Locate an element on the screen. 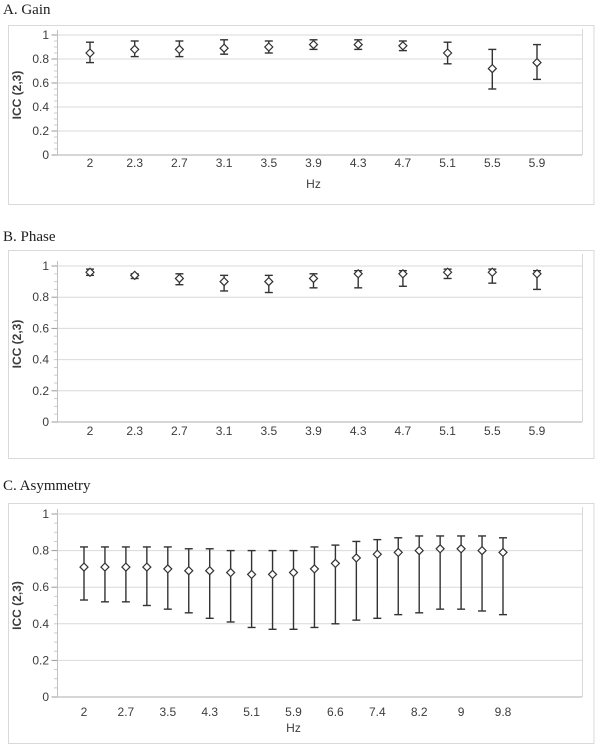 The width and height of the screenshot is (601, 748). x-tick-label: 7.4 is located at coordinates (377, 712).